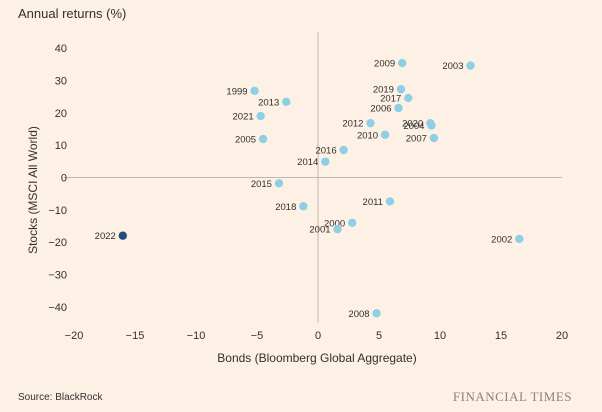 The image size is (602, 412). What do you see at coordinates (325, 151) in the screenshot?
I see `point-label-2016: 2016` at bounding box center [325, 151].